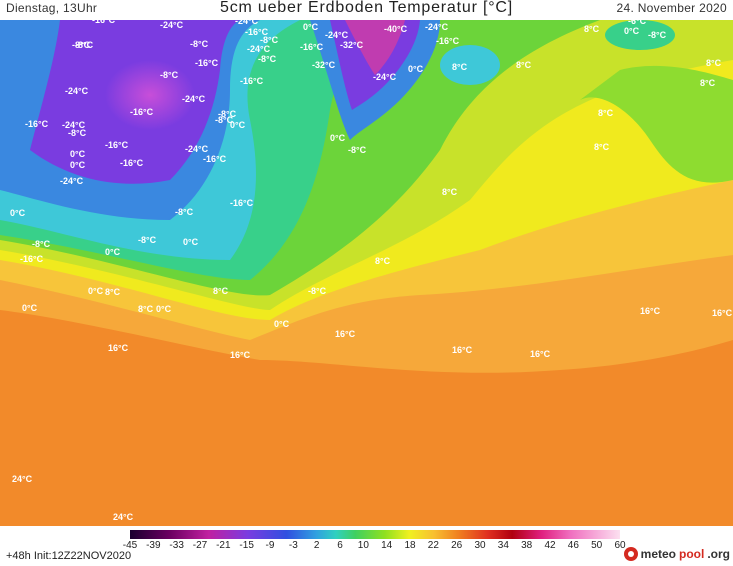 This screenshot has height=566, width=733. I want to click on colorbar-tick: -27, so click(200, 545).